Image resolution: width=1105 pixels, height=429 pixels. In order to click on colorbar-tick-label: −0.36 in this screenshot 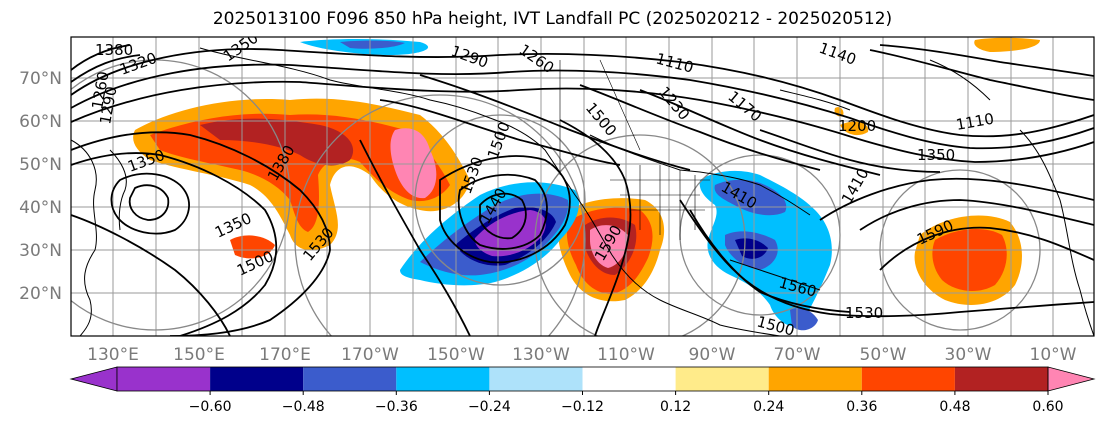, I will do `click(396, 407)`.